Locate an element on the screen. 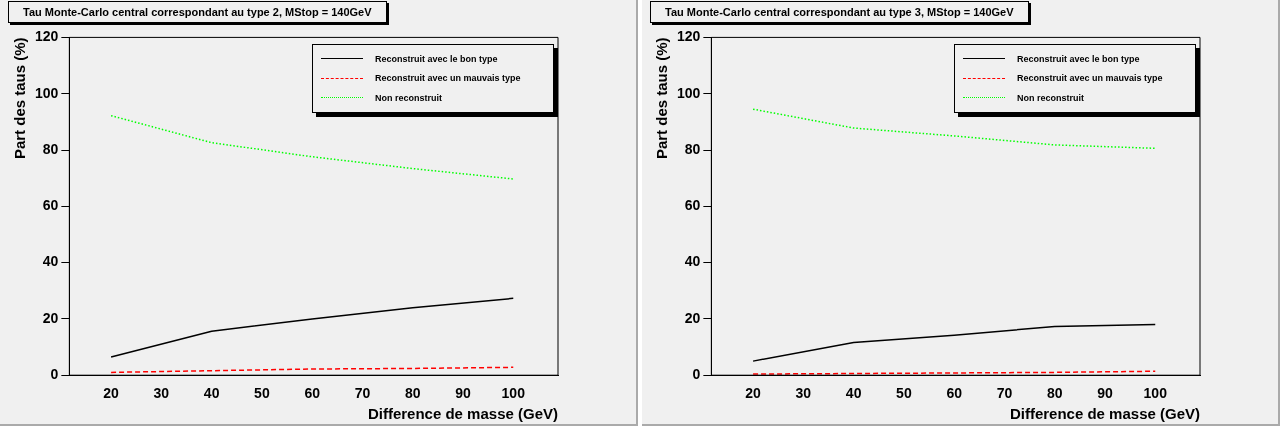 The height and width of the screenshot is (428, 1281). chart-title: Tau Monte-Carlo central correspondant au type 3, MStop = 140GeV is located at coordinates (839, 12).